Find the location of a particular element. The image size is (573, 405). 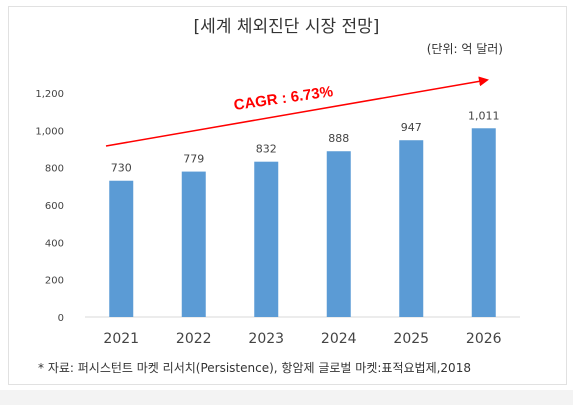

bar-2023 is located at coordinates (266, 239).